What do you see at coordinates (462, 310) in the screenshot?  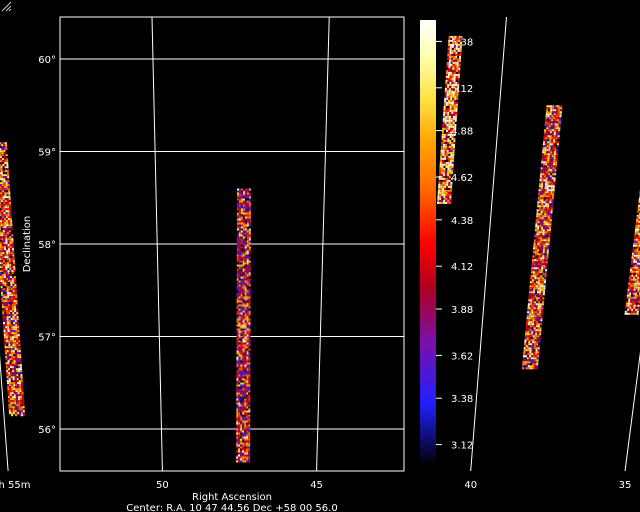 I see `colorbar-tick-label: 3.88` at bounding box center [462, 310].